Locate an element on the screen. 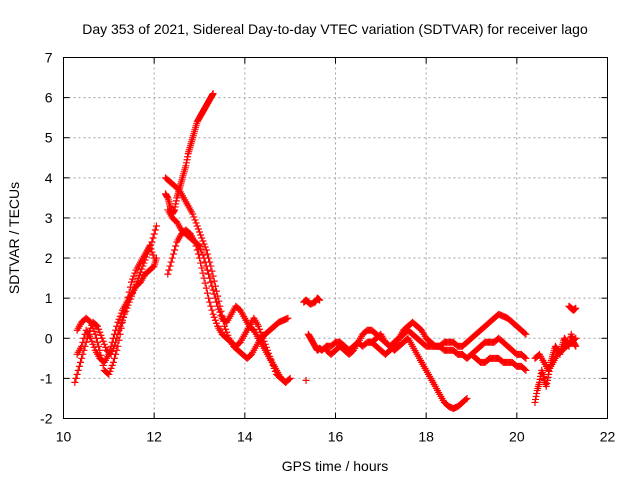 The width and height of the screenshot is (640, 480). x-tick-label: 10 is located at coordinates (64, 437).